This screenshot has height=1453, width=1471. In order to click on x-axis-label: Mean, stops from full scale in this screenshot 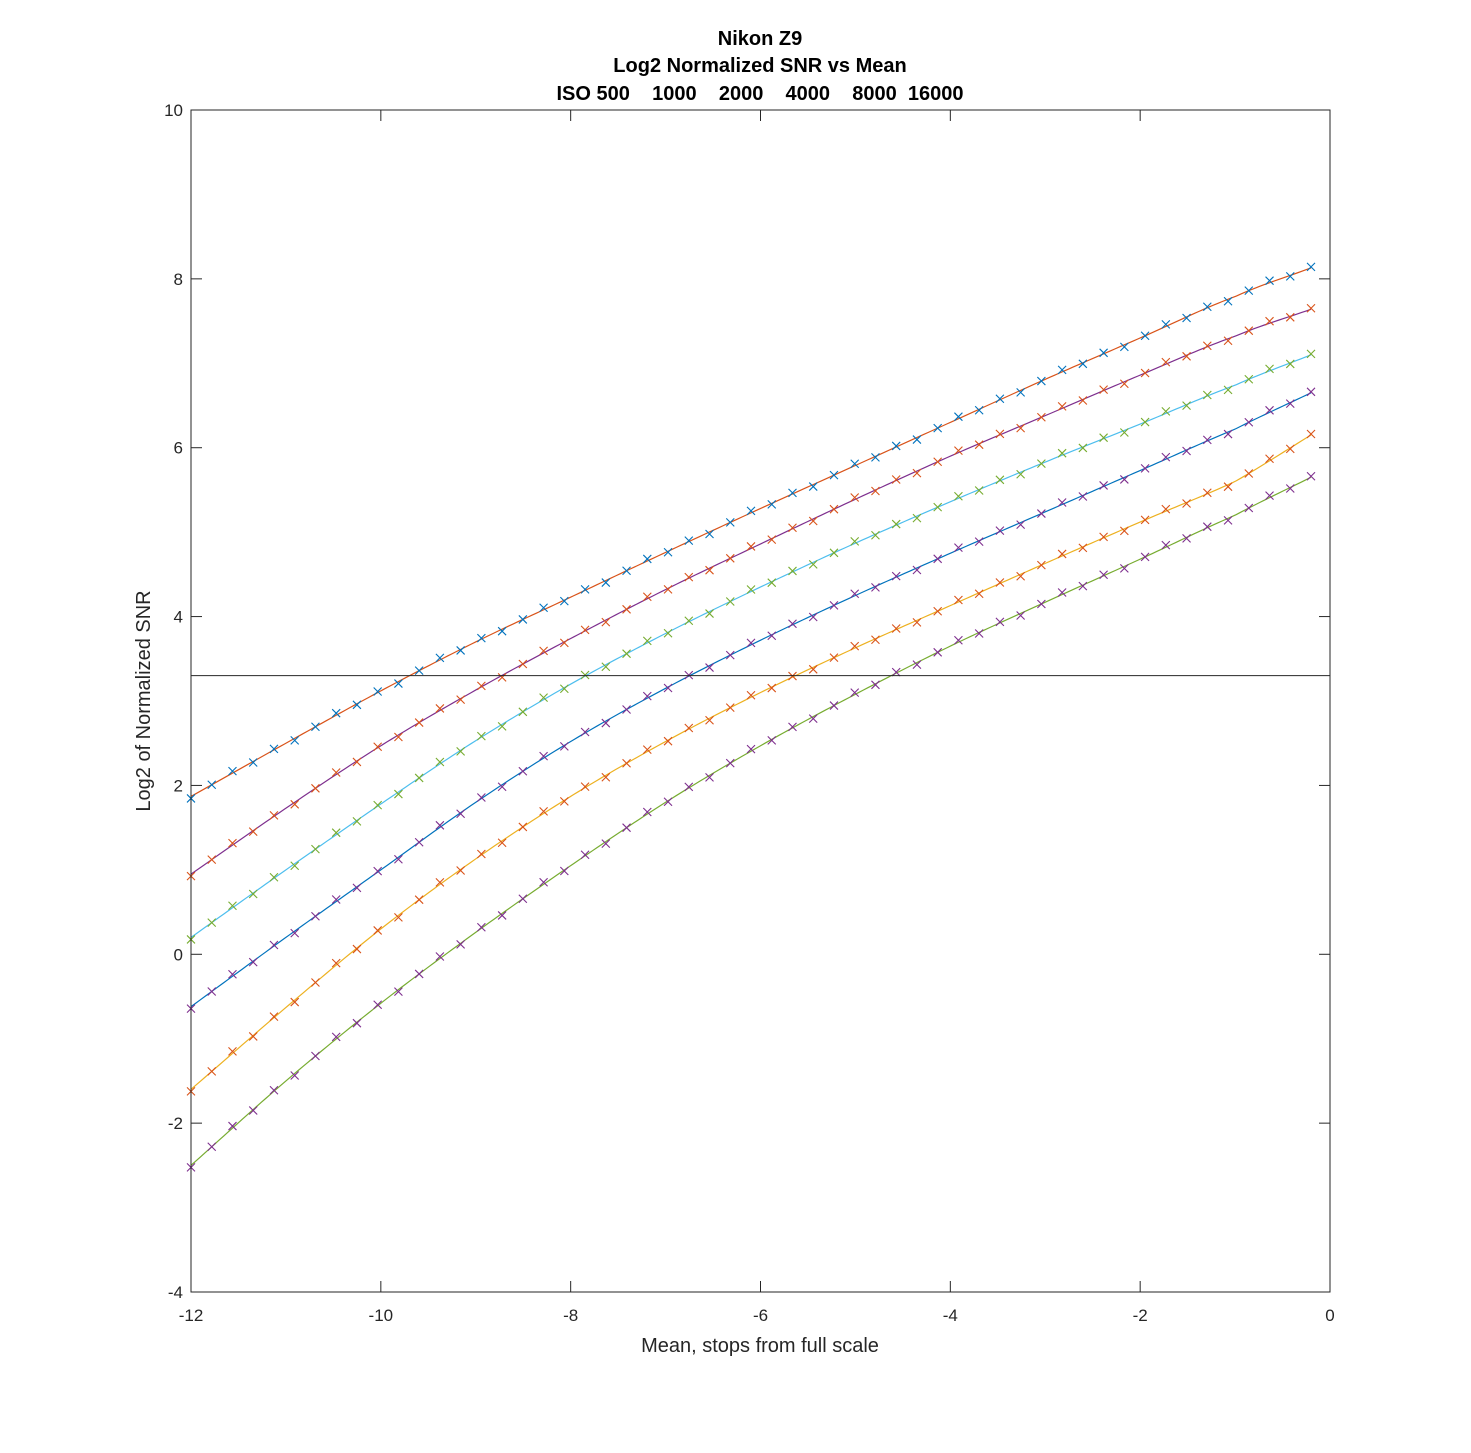, I will do `click(760, 1346)`.